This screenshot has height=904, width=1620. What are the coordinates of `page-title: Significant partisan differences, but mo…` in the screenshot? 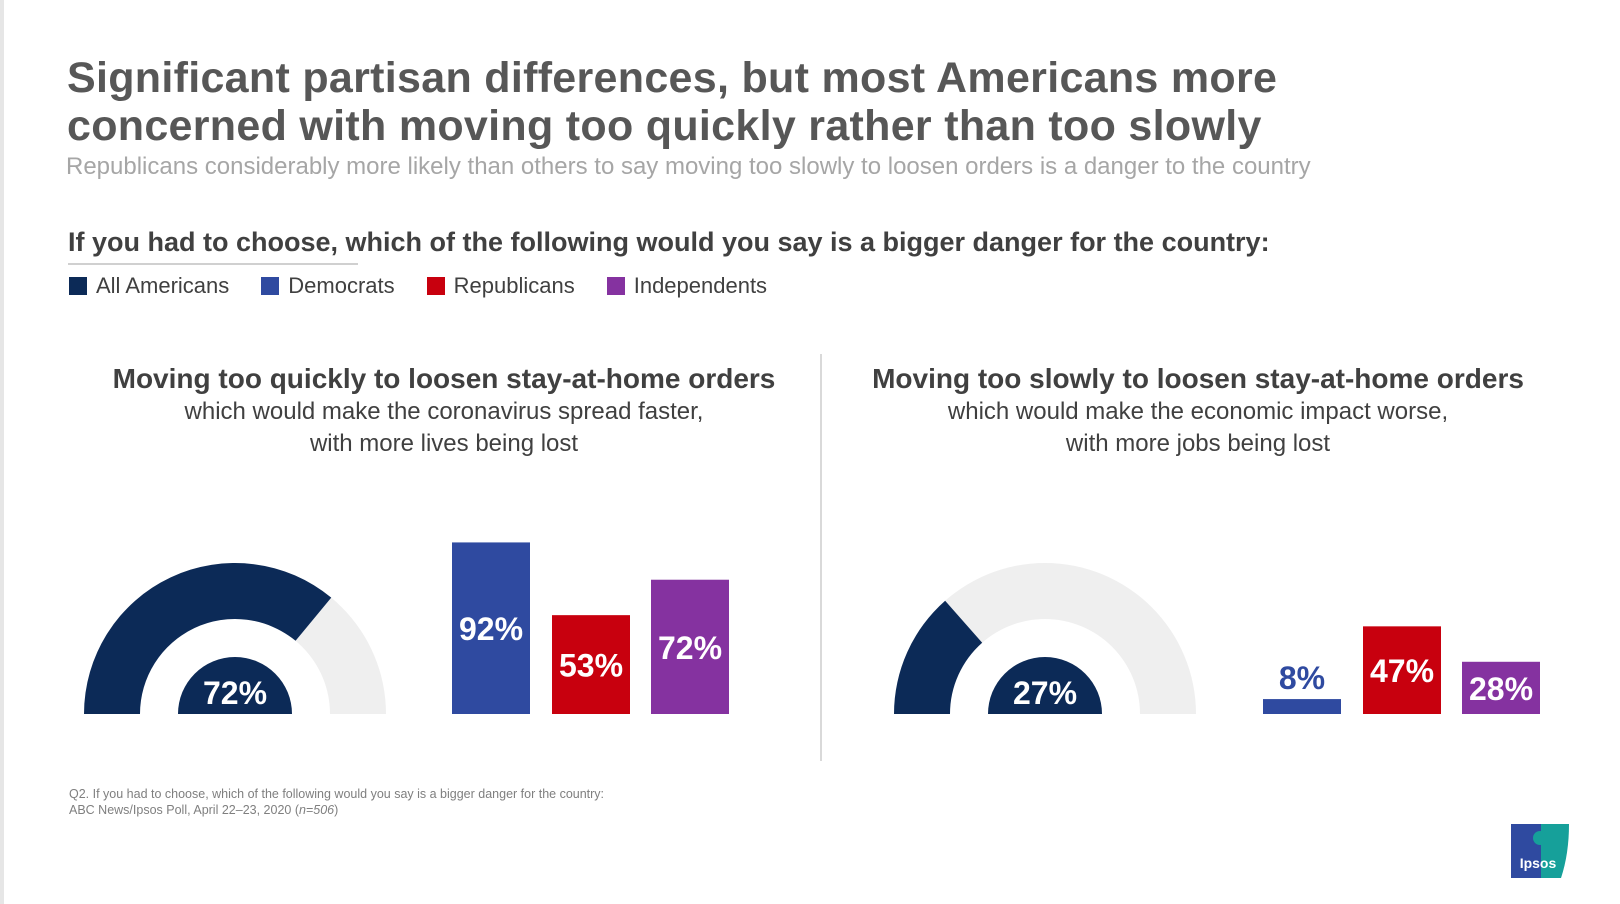 It's located at (672, 102).